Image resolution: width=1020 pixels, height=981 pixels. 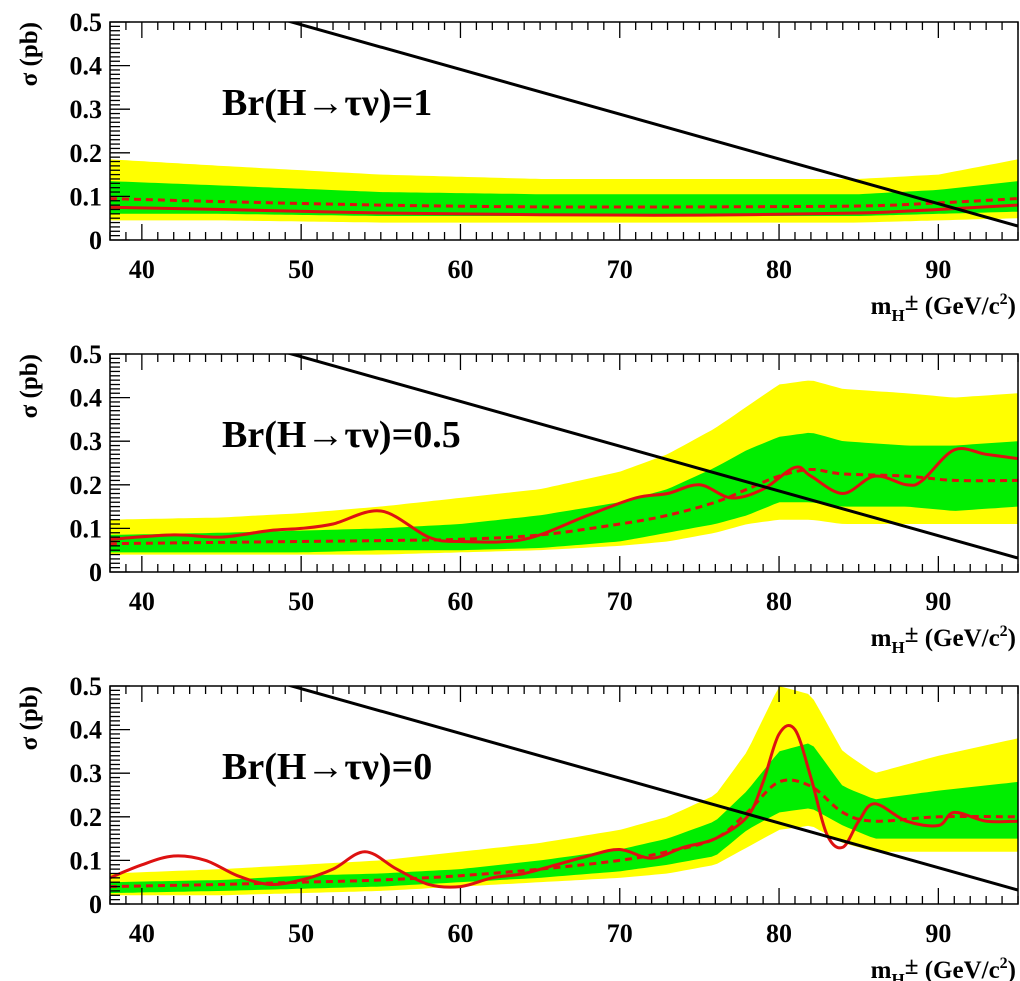 What do you see at coordinates (327, 103) in the screenshot?
I see `branching-ratio-annotation: Br(H→τν)=1` at bounding box center [327, 103].